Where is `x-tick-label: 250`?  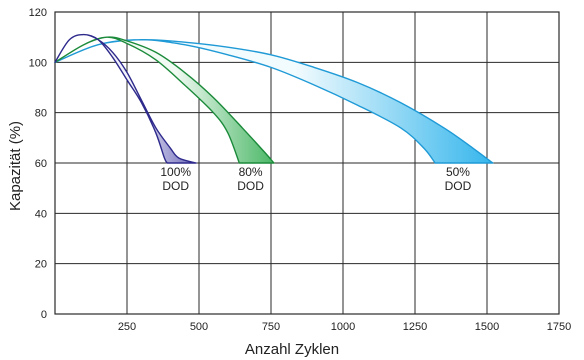 x-tick-label: 250 is located at coordinates (127, 327).